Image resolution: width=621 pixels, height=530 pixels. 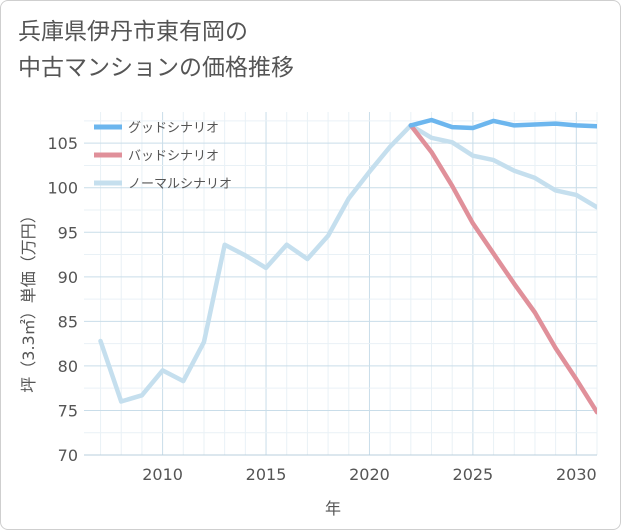 I want to click on x-tick-labels: 2010 2015 2020 2025 2030, so click(x=369, y=474).